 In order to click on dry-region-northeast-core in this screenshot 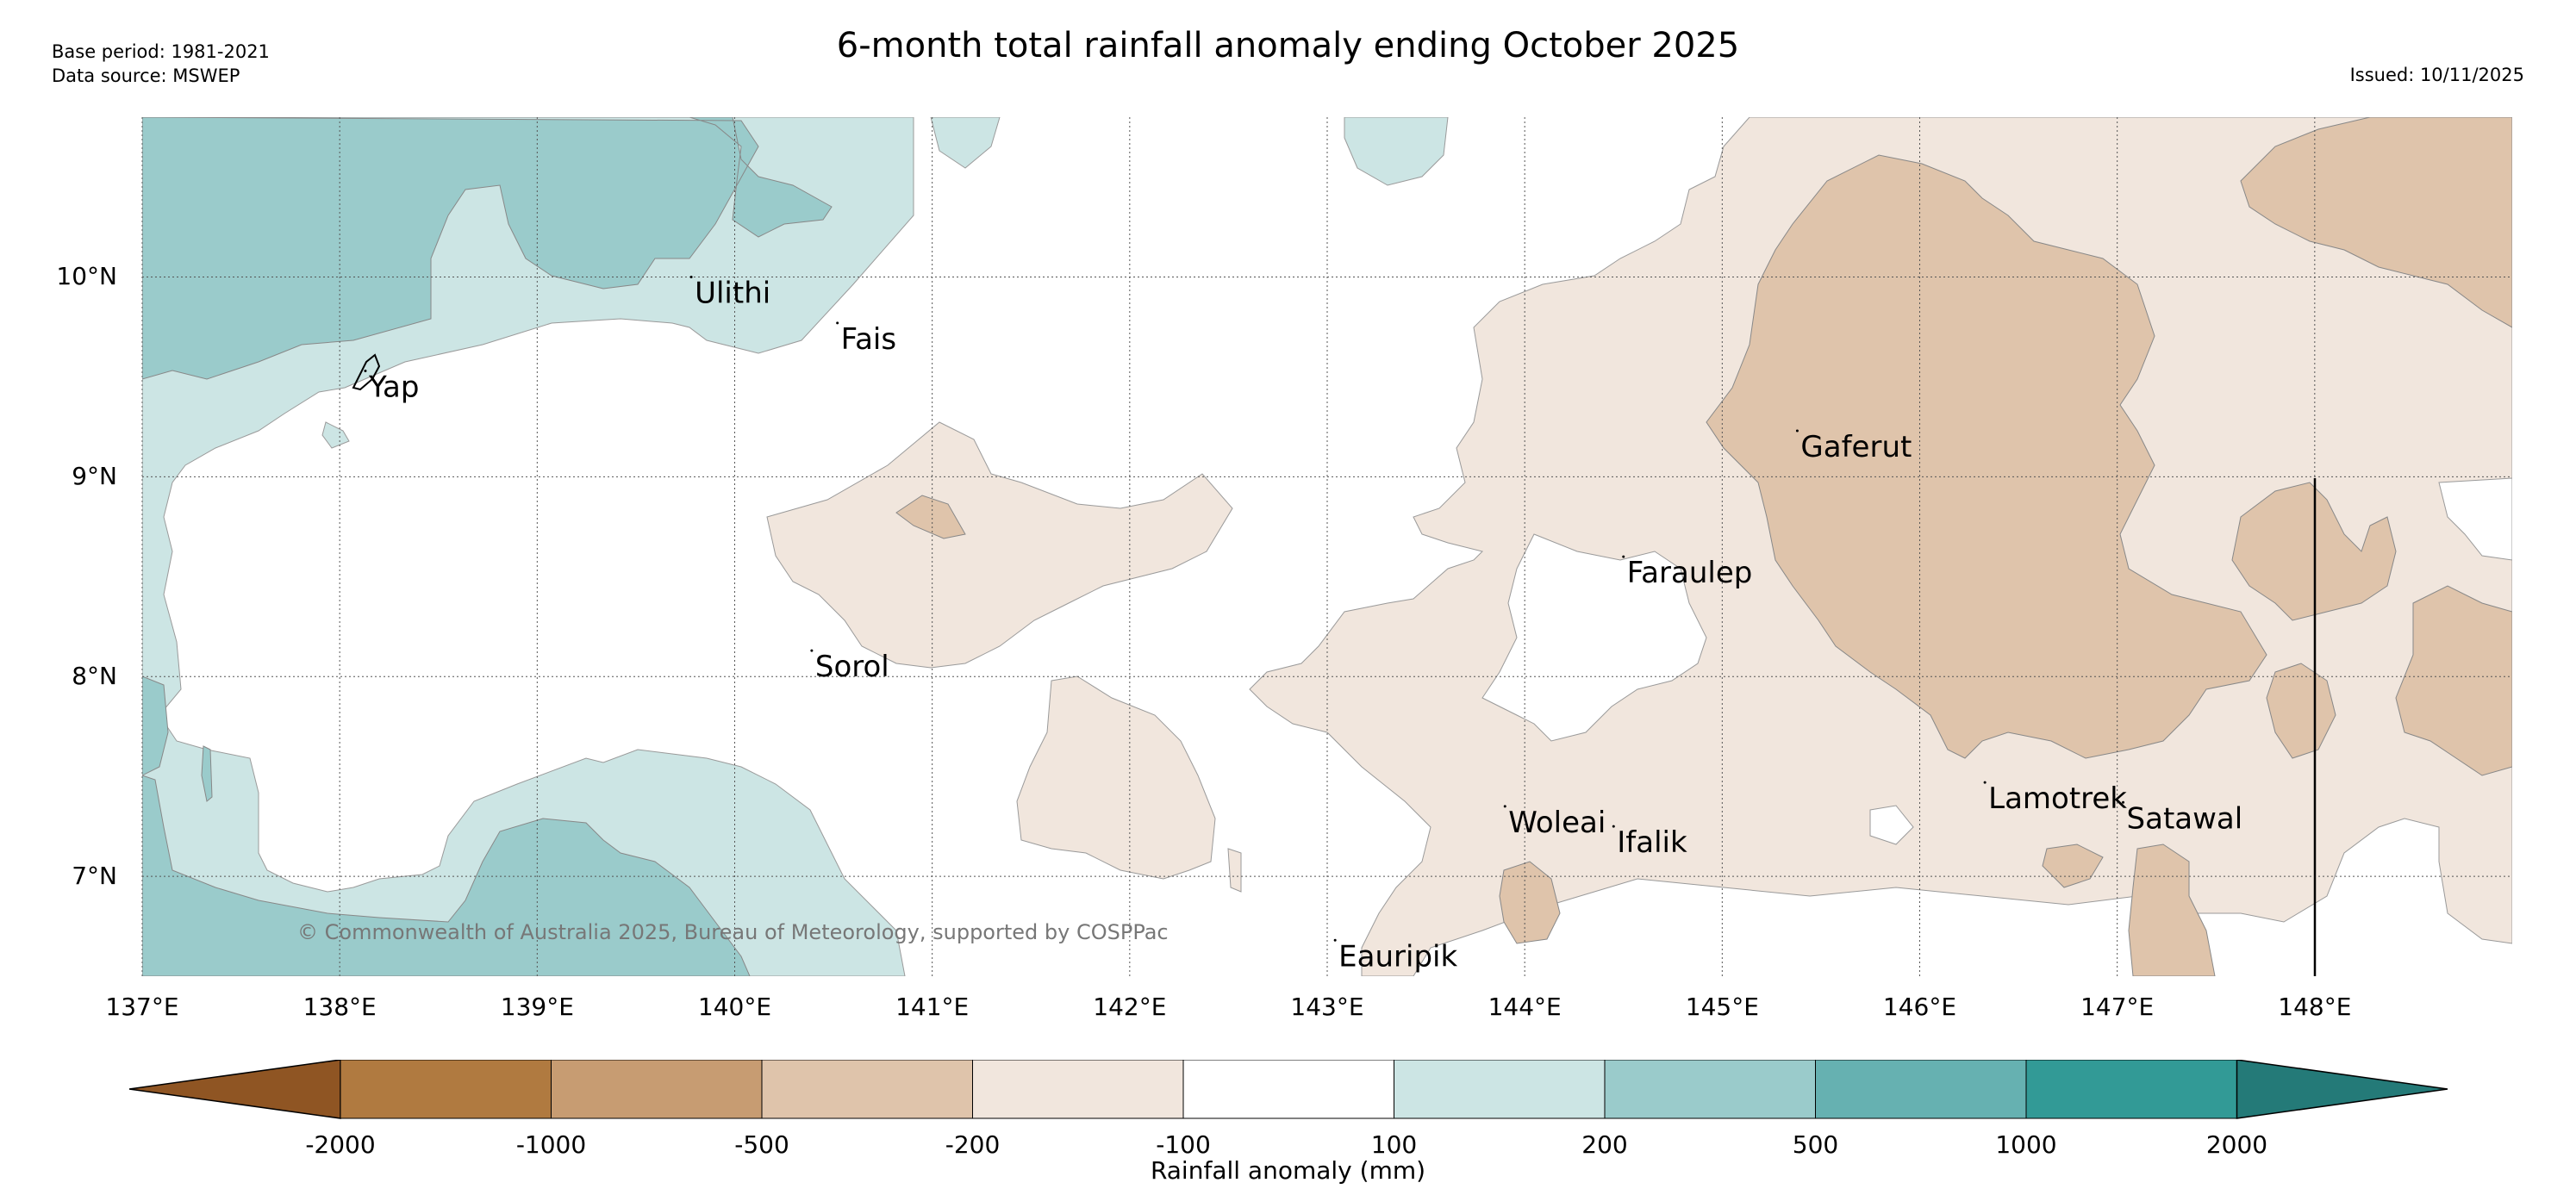, I will do `click(2376, 223)`.